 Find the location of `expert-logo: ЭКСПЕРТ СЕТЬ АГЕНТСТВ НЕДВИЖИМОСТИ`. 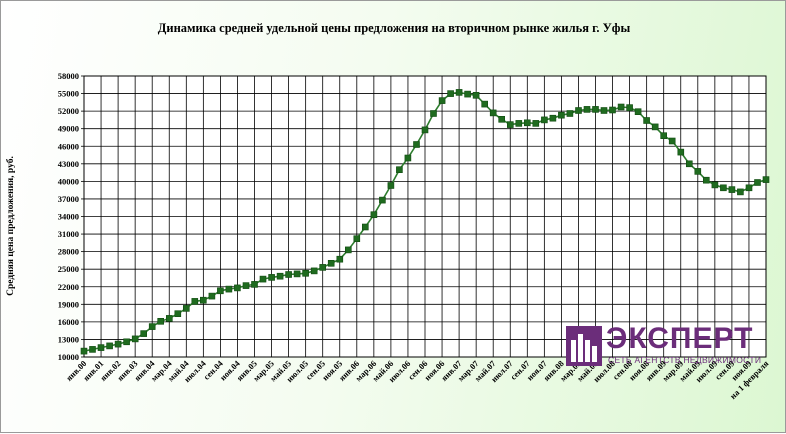

expert-logo: ЭКСПЕРТ СЕТЬ АГЕНТСТВ НЕДВИЖИМОСТИ is located at coordinates (668, 346).